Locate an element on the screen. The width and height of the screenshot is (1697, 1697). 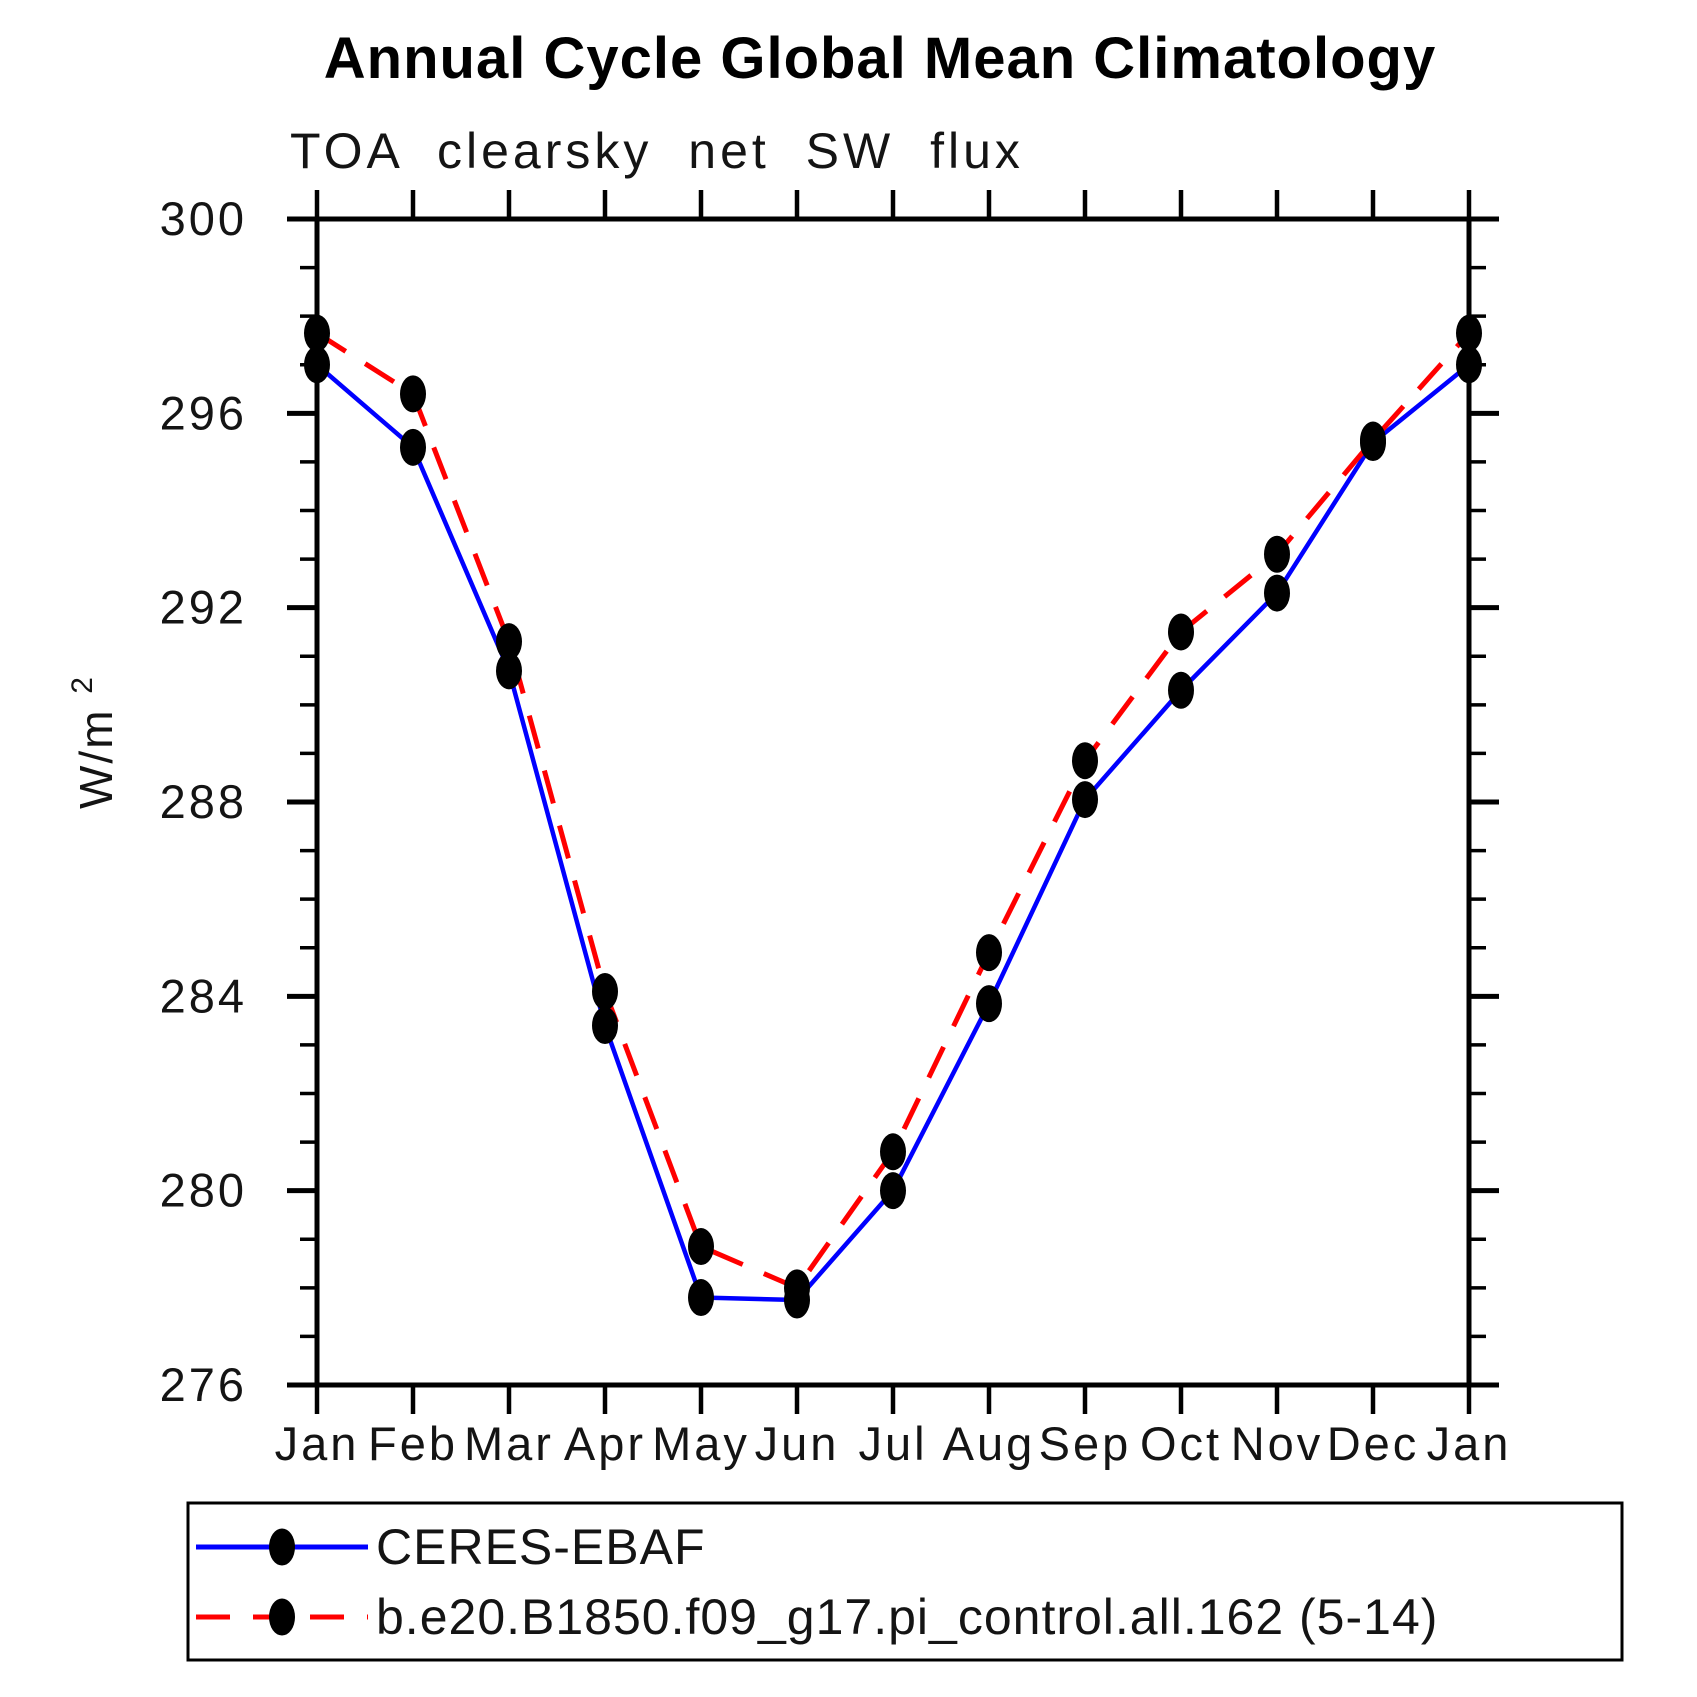
y-tick-label: 280 is located at coordinates (203, 1190).